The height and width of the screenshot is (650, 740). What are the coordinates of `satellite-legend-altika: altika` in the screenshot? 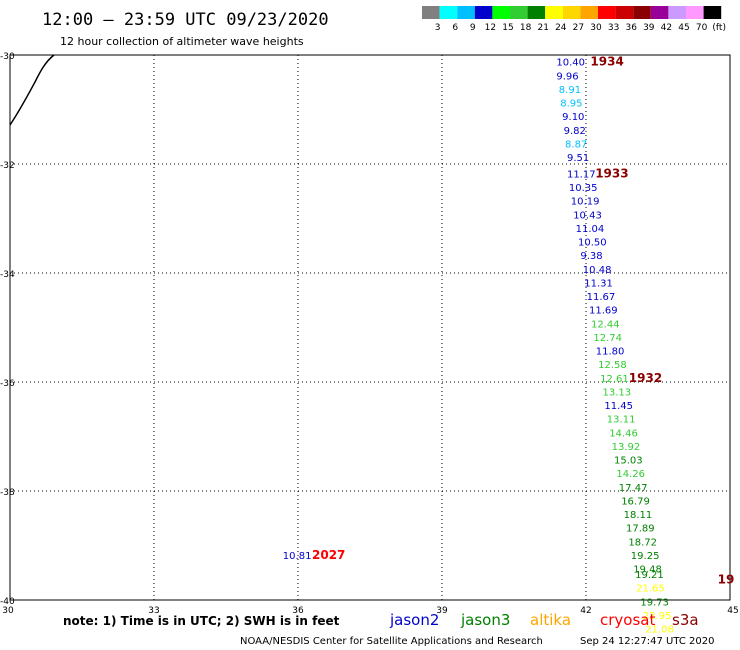 It's located at (550, 620).